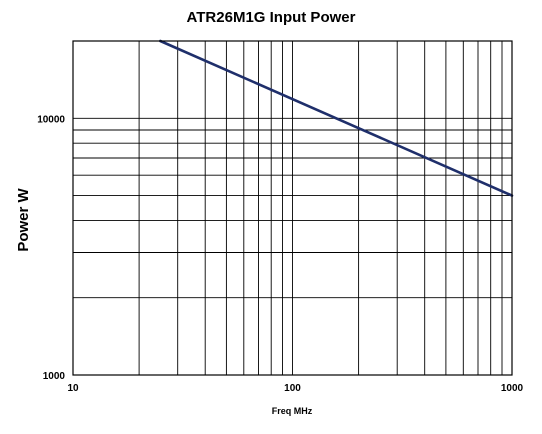 Image resolution: width=542 pixels, height=434 pixels. I want to click on x-tick-label: 100, so click(292, 388).